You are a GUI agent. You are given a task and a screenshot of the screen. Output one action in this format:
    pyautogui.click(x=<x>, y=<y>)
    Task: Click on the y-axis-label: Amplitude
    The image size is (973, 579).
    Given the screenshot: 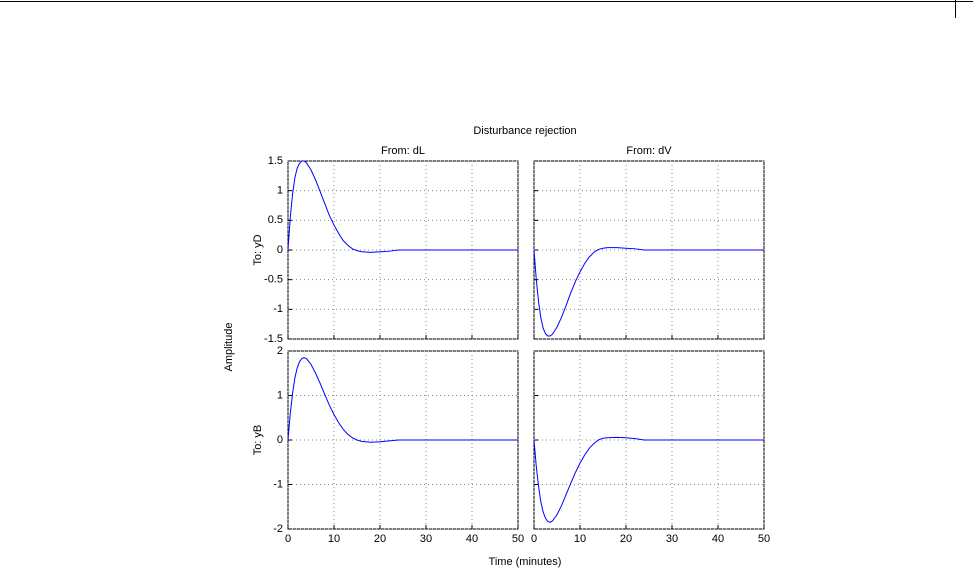 What is the action you would take?
    pyautogui.click(x=229, y=347)
    